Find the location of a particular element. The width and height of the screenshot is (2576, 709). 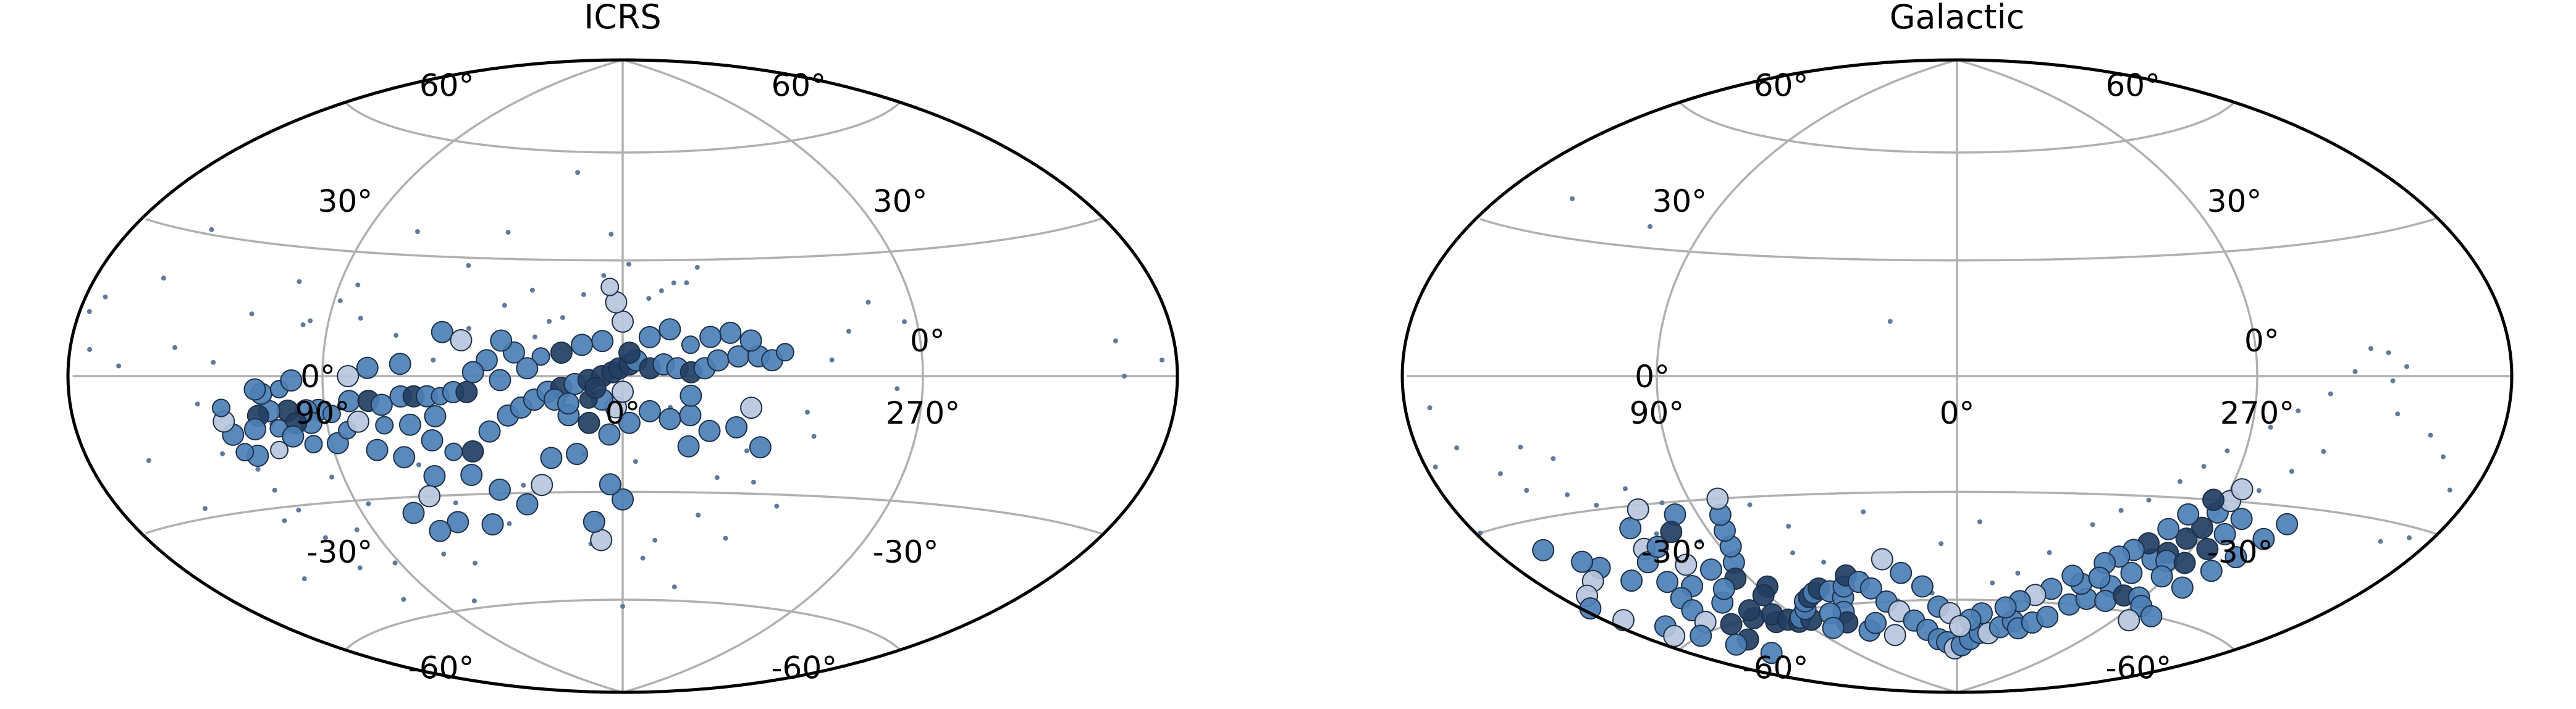

galactic-lon-tick-270: 270° is located at coordinates (2257, 413).